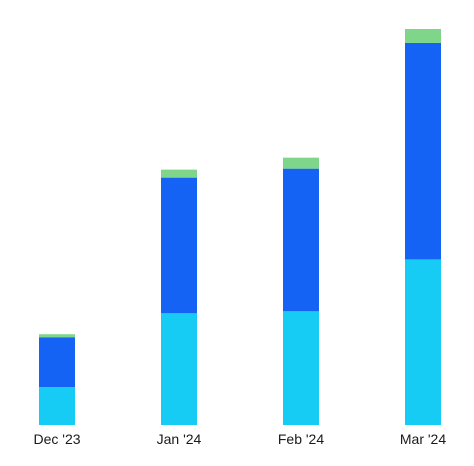 The height and width of the screenshot is (466, 474). I want to click on x-tick-label: Jan '24, so click(179, 439).